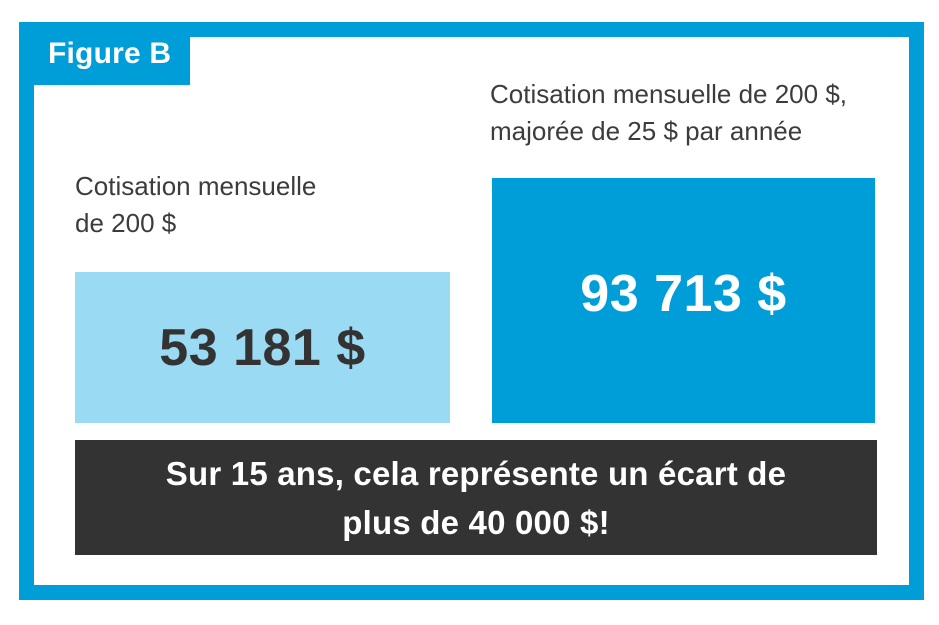 This screenshot has width=939, height=625. What do you see at coordinates (126, 223) in the screenshot?
I see `left-bar-label-line2: de 200 $` at bounding box center [126, 223].